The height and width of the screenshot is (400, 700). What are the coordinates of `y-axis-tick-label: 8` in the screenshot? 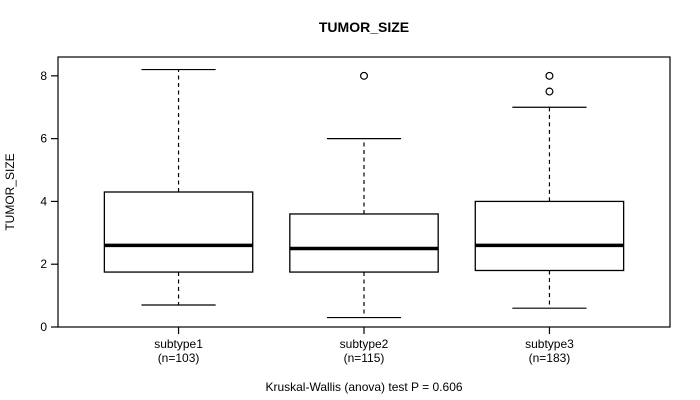 It's located at (43, 76).